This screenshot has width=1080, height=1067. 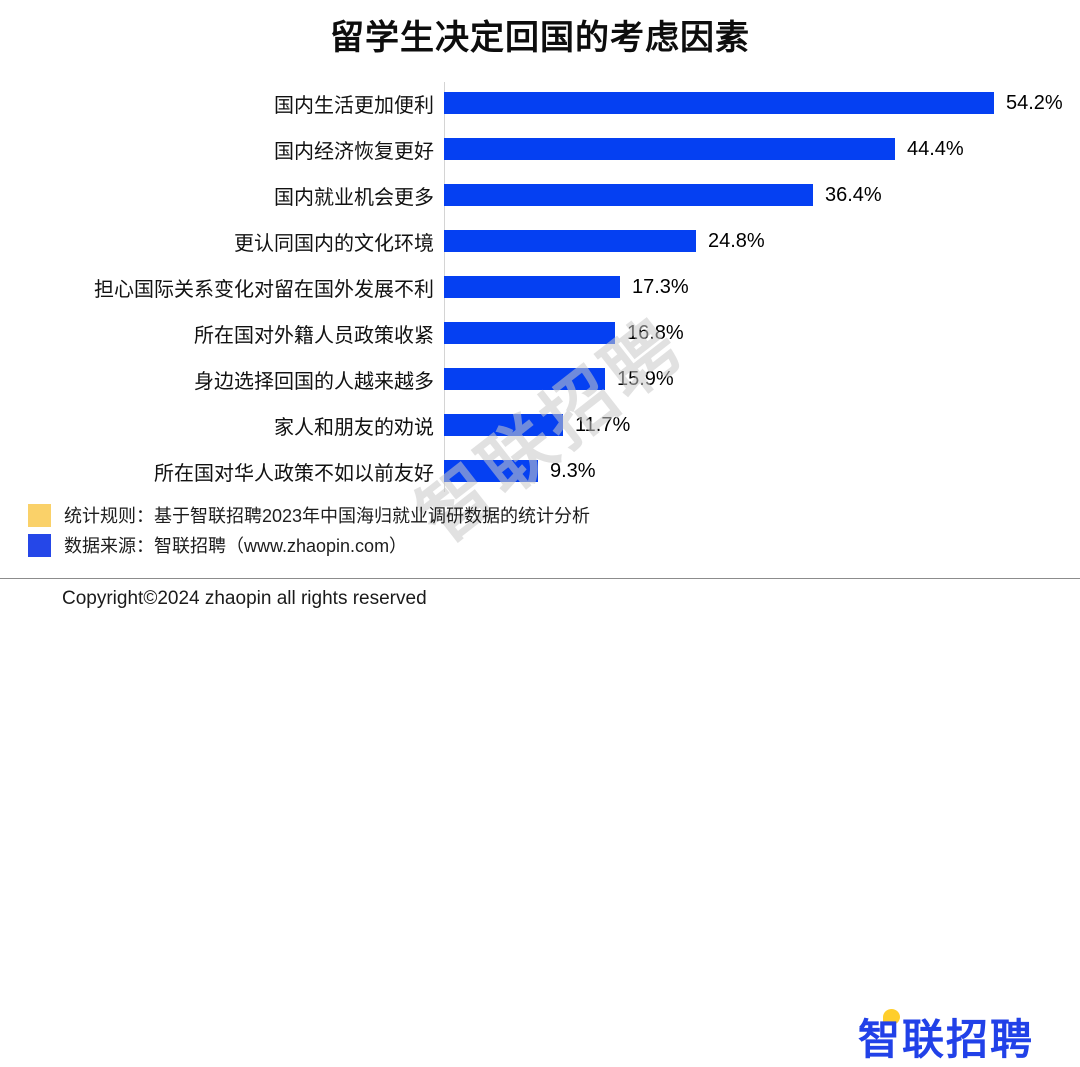 What do you see at coordinates (935, 148) in the screenshot?
I see `value-label: 44.4%` at bounding box center [935, 148].